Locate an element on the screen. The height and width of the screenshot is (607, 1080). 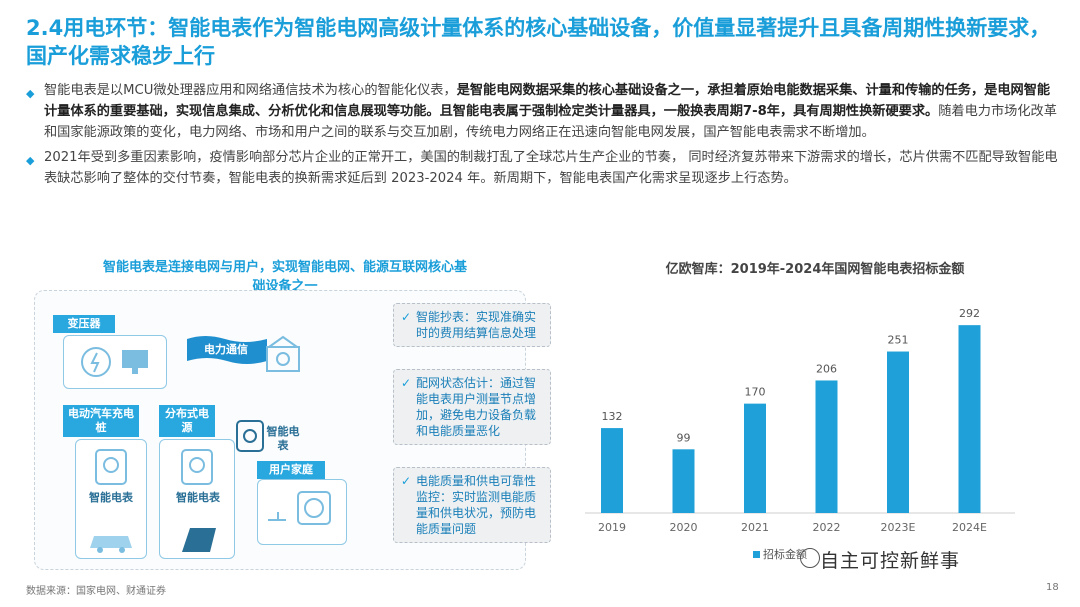
ev-car-icon is located at coordinates (111, 544).